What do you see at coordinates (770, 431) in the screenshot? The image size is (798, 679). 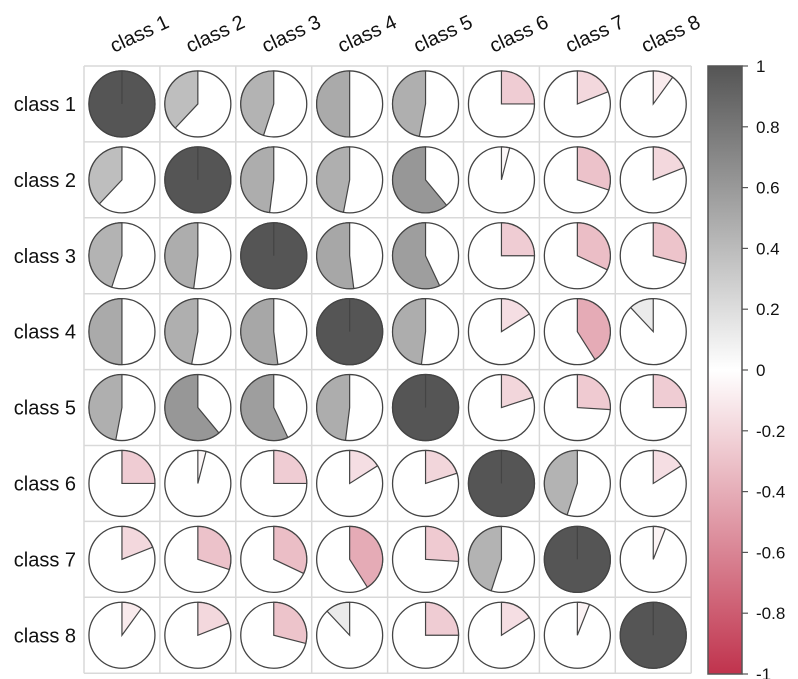 I see `colorbar-tick-label: -0.2` at bounding box center [770, 431].